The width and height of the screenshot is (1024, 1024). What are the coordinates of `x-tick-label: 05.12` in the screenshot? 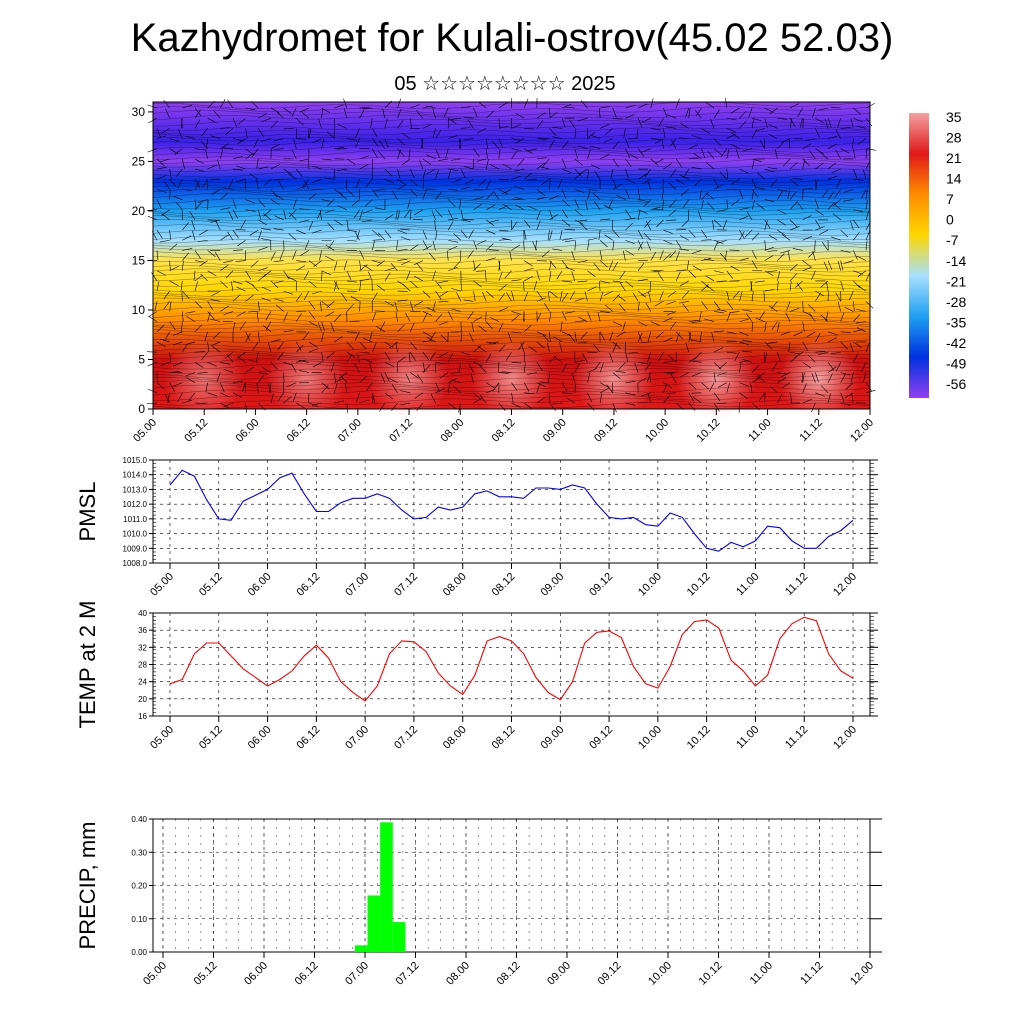 It's located at (211, 585).